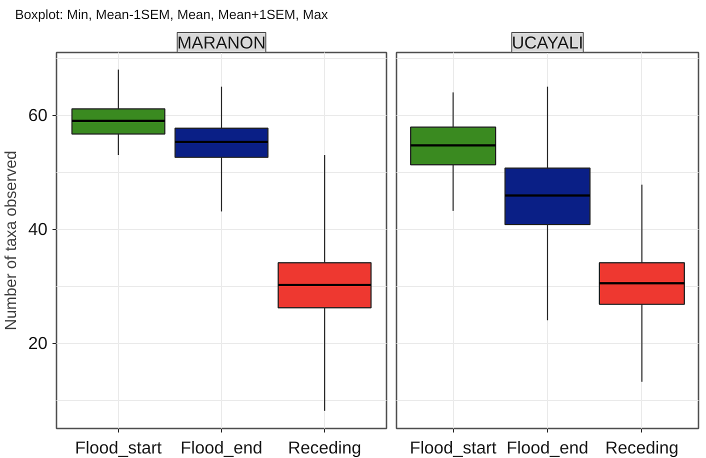  What do you see at coordinates (11, 240) in the screenshot?
I see `y-axis-title: Number of taxa observed` at bounding box center [11, 240].